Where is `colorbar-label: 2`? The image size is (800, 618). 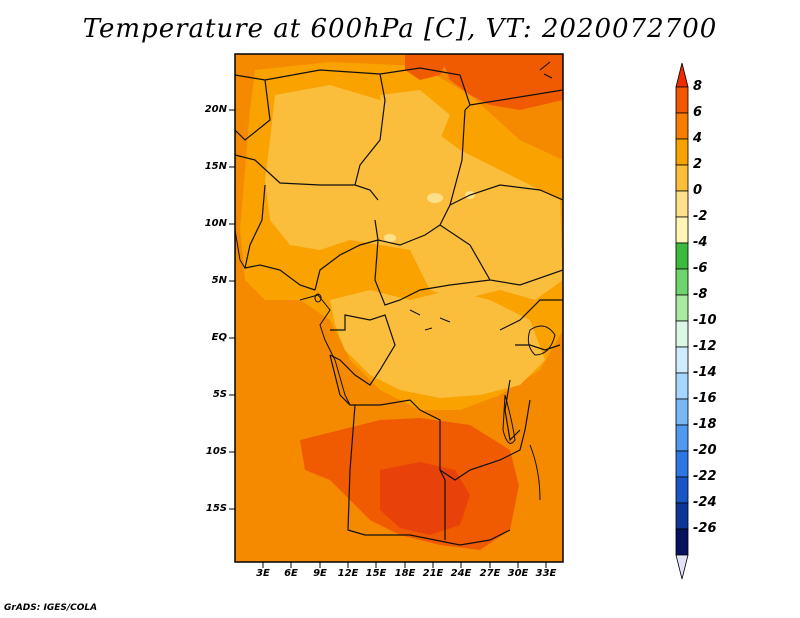
colorbar-label: 2 is located at coordinates (698, 164).